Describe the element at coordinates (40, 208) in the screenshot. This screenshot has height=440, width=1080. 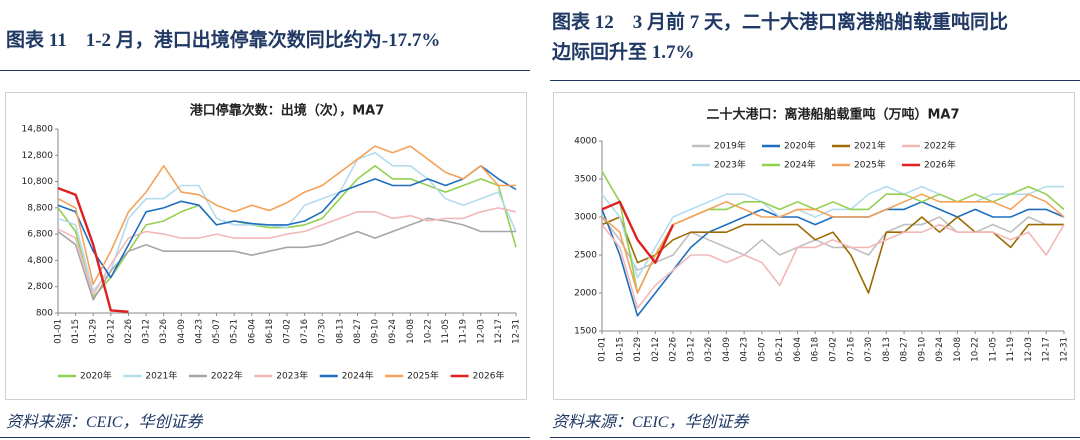
I see `y-tick-label: 8,800` at that location.